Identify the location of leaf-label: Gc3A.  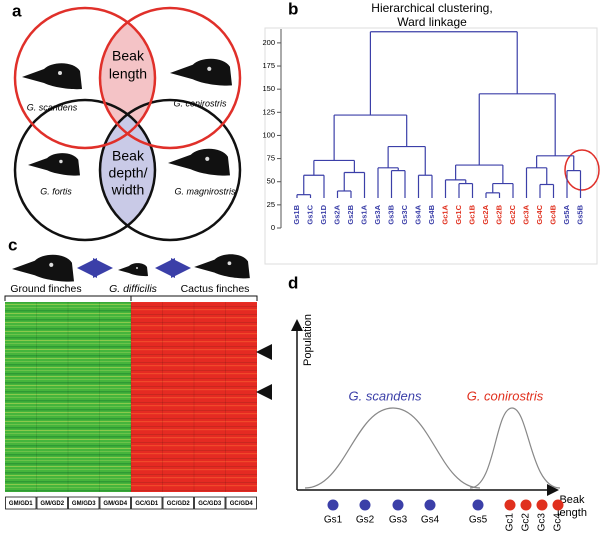
(525, 214).